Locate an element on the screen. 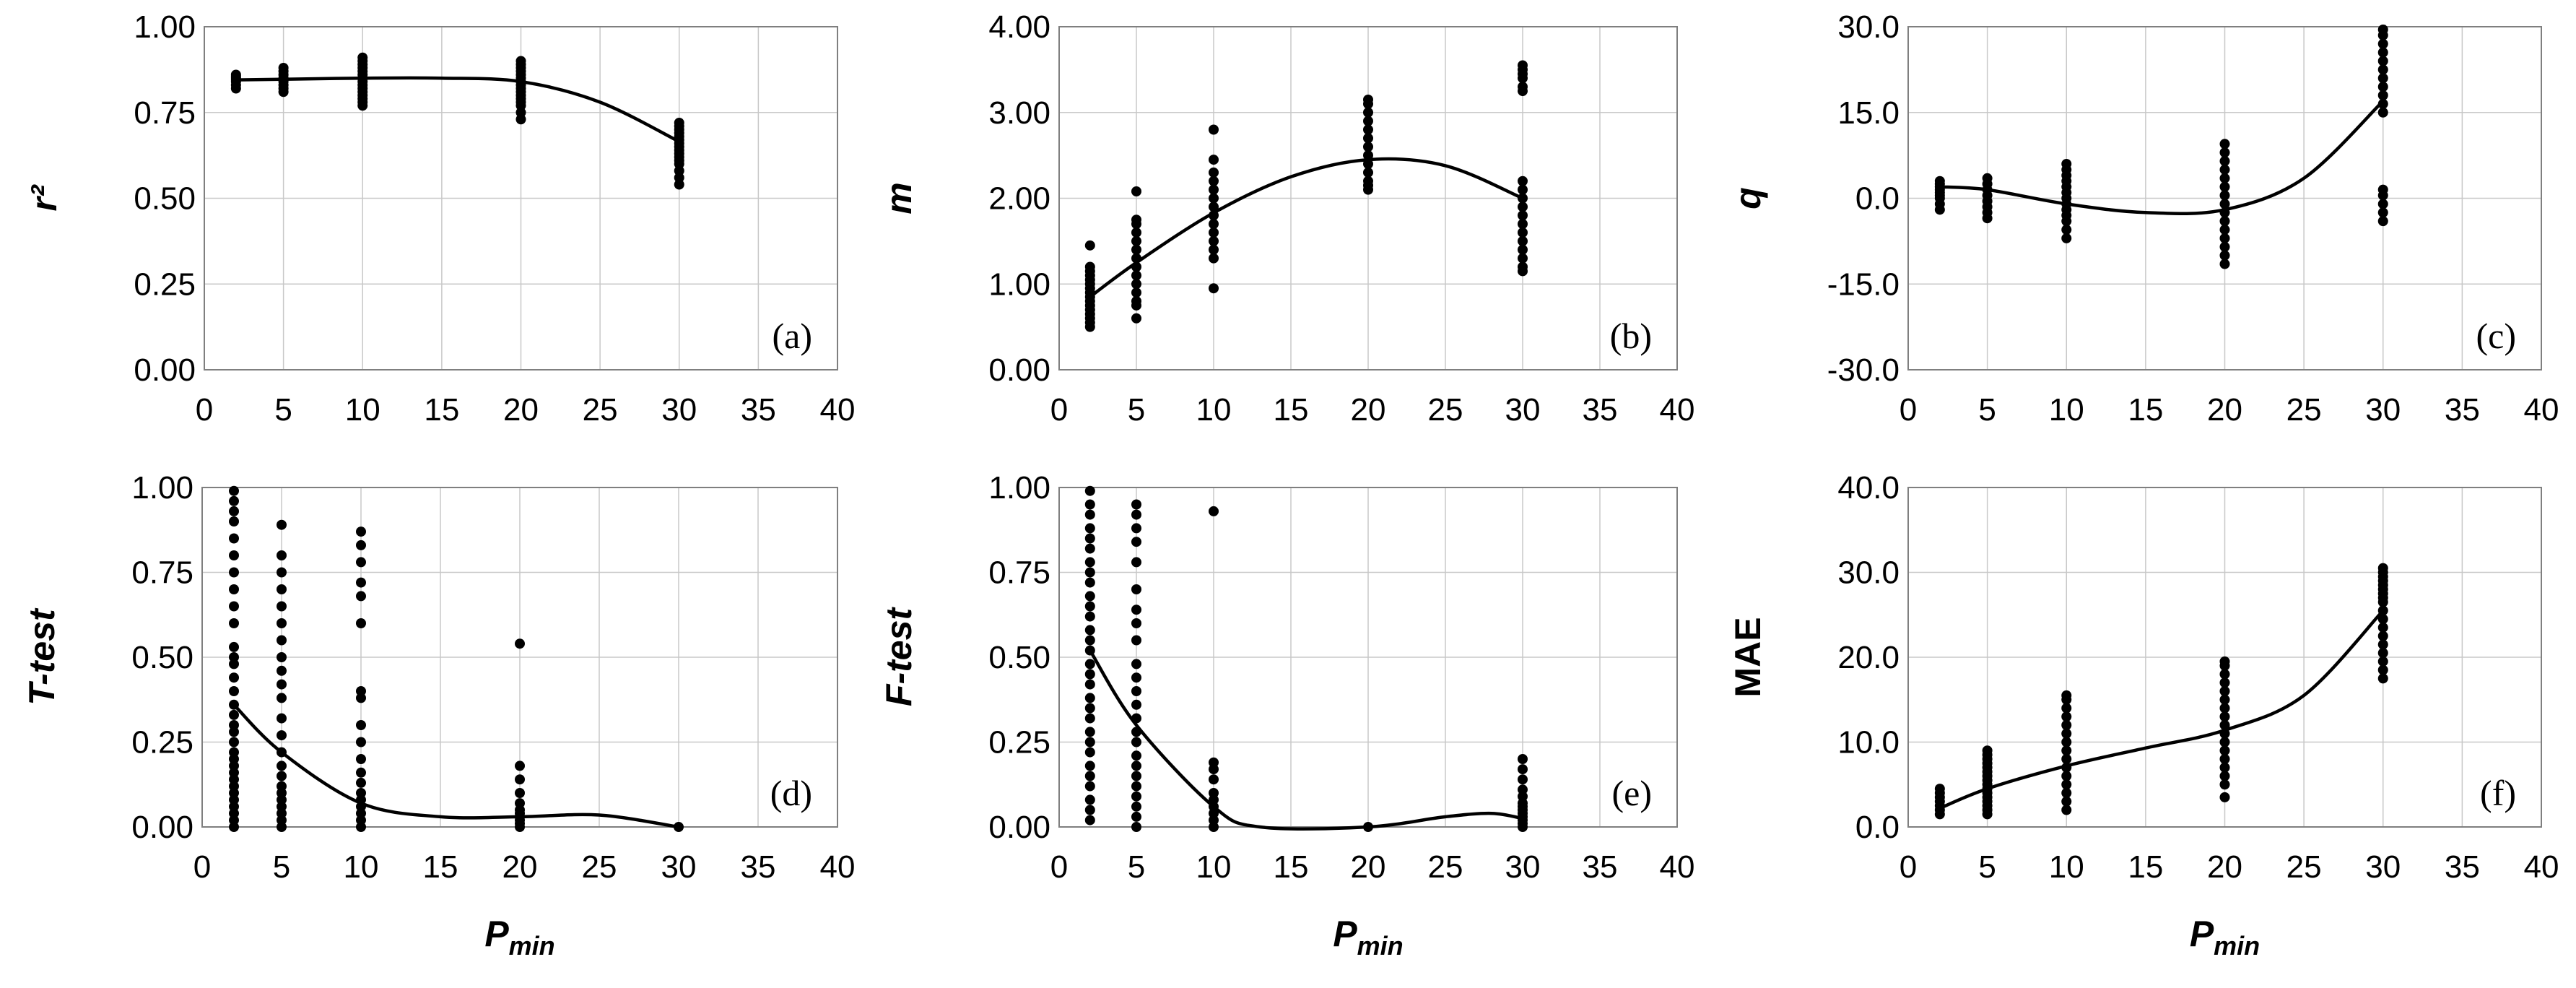  y-tick-label: 4.00 is located at coordinates (1019, 27).